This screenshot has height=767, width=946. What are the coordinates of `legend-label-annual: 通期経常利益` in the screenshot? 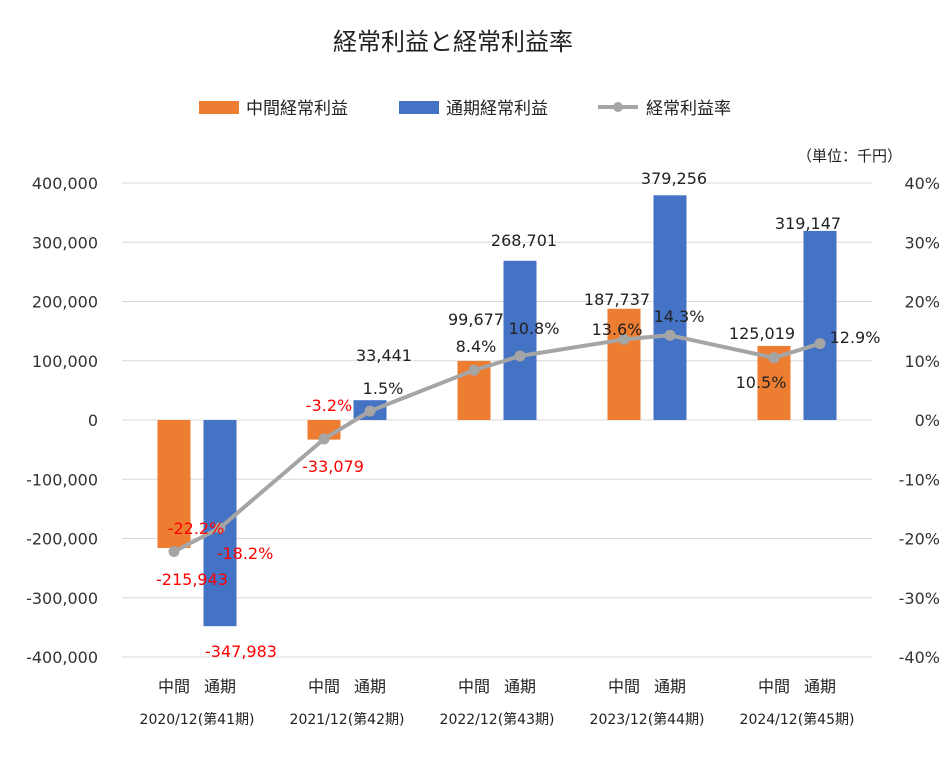 It's located at (497, 109).